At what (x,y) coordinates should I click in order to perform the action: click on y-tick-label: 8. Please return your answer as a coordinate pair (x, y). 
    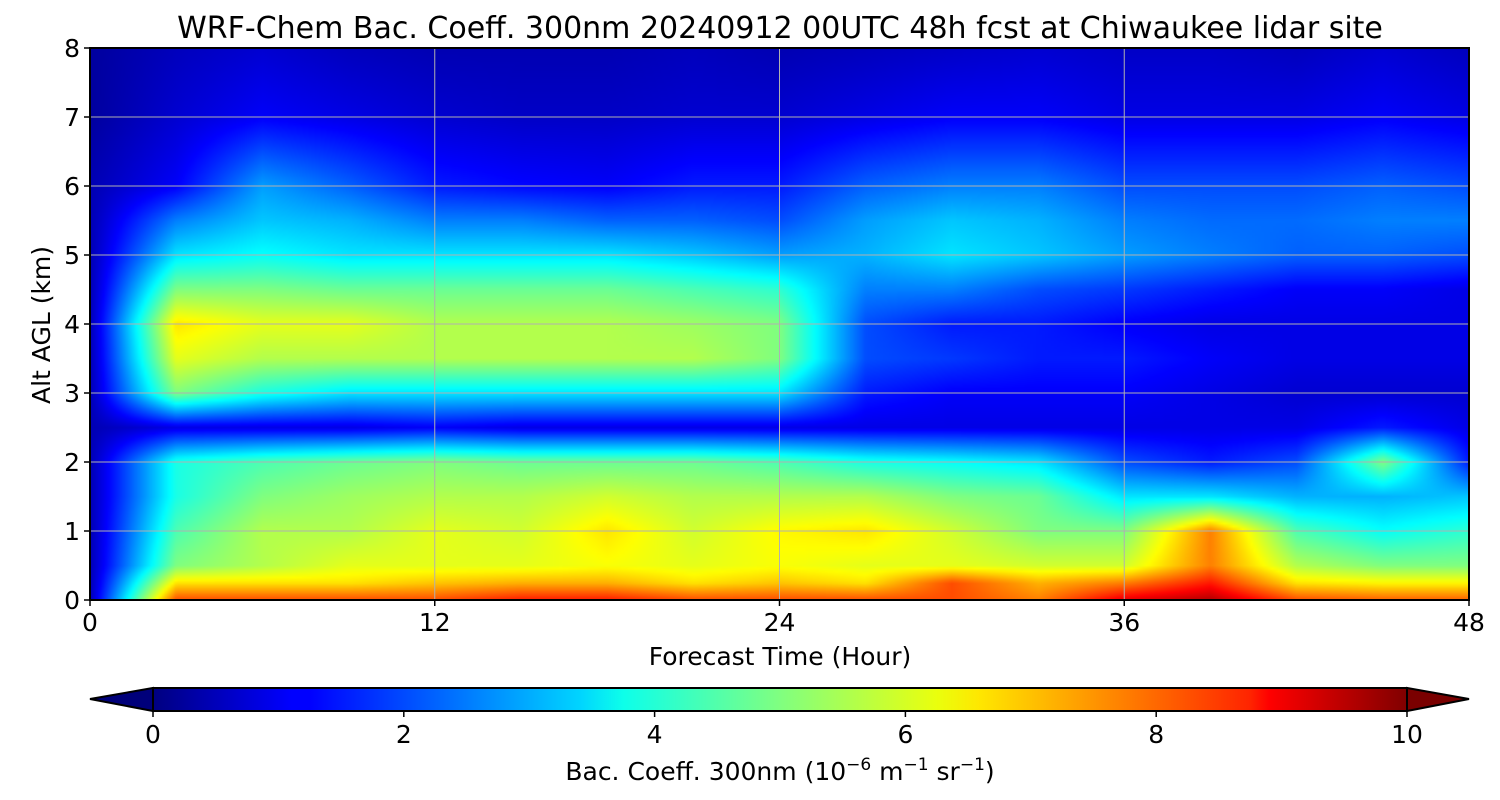
    Looking at the image, I should click on (72, 48).